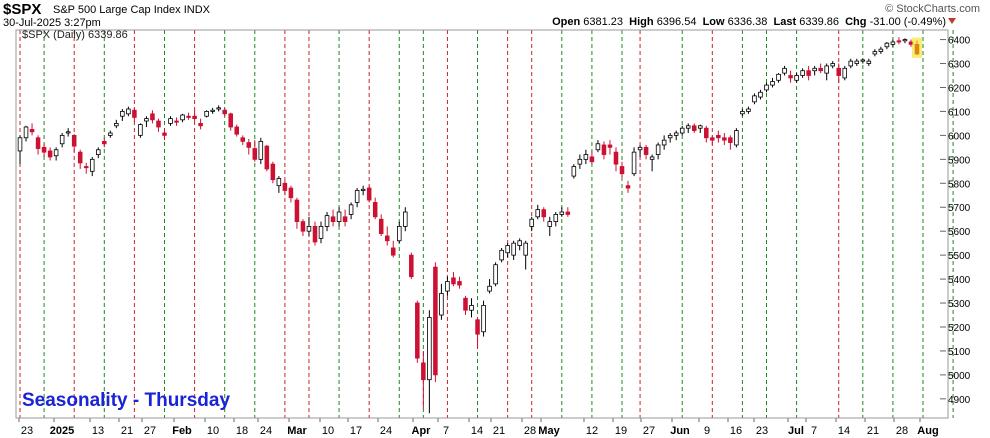  I want to click on symbol-full-name: S&P 500 Large Cap Index, so click(117, 10).